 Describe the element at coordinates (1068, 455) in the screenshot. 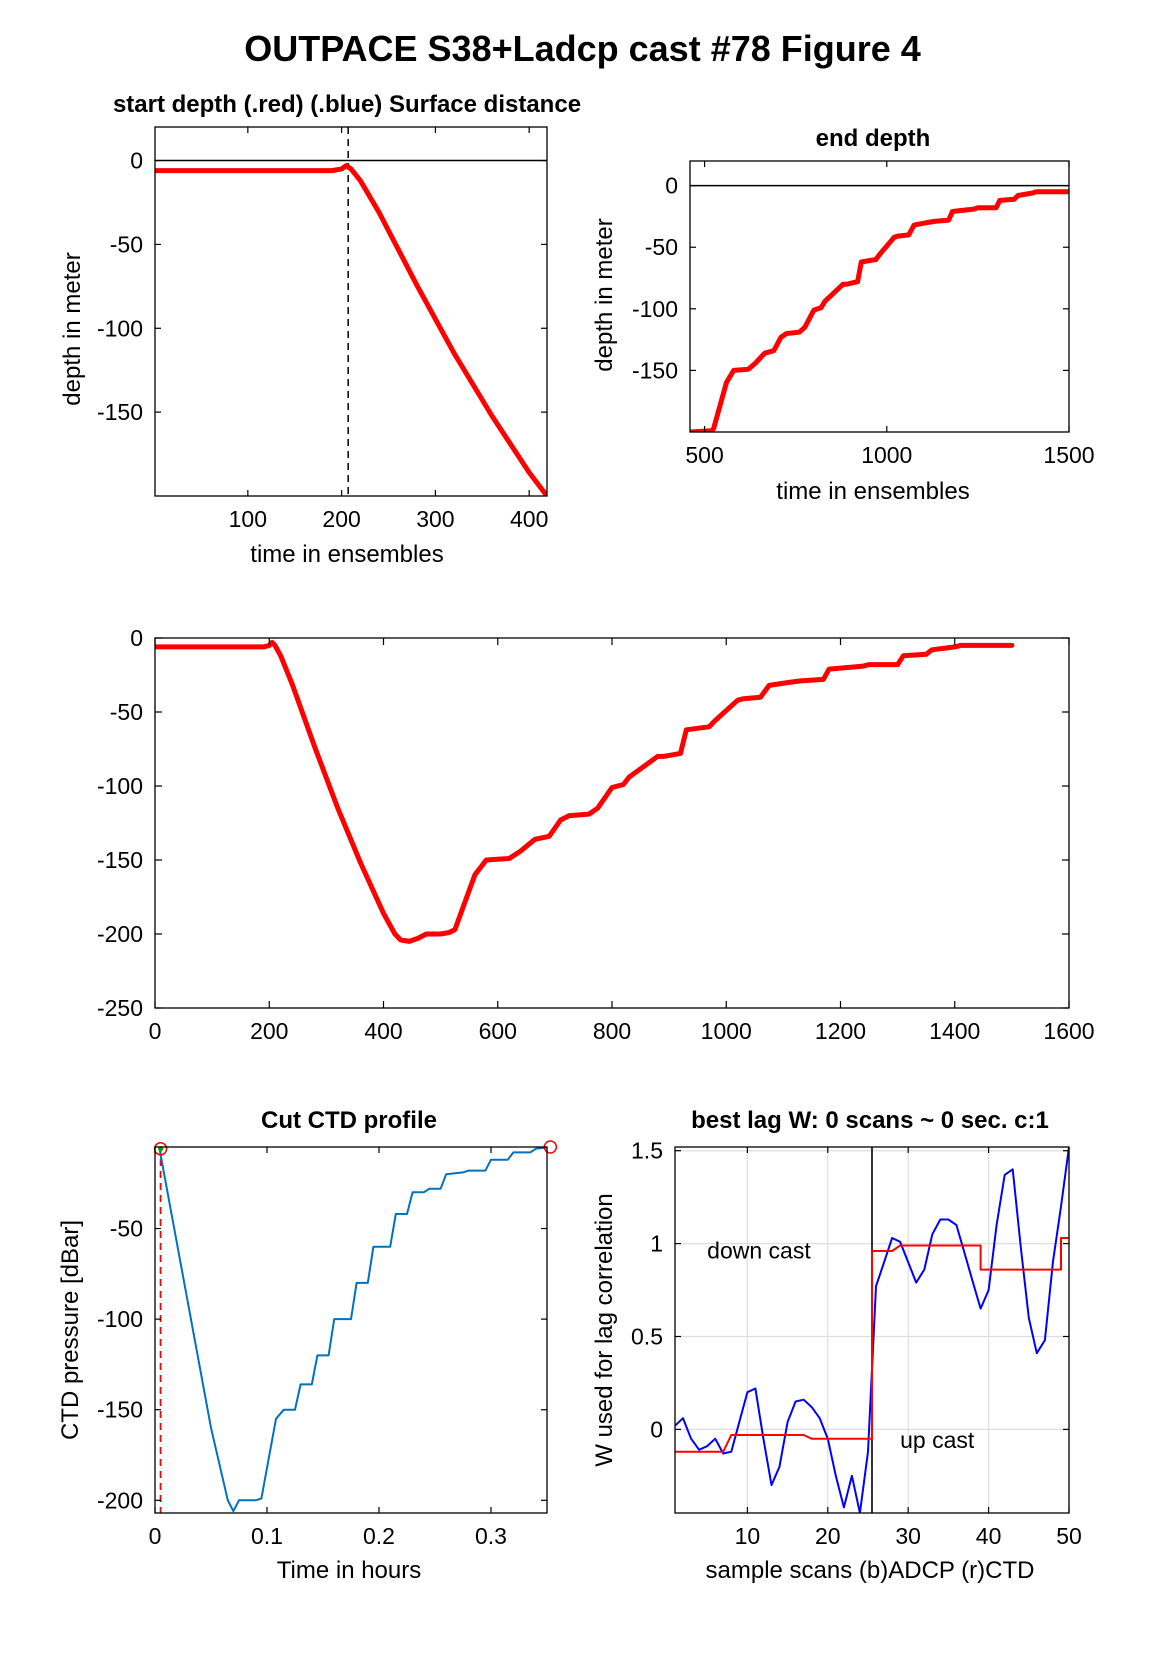

I see `end-x-tick-label: 1500` at that location.